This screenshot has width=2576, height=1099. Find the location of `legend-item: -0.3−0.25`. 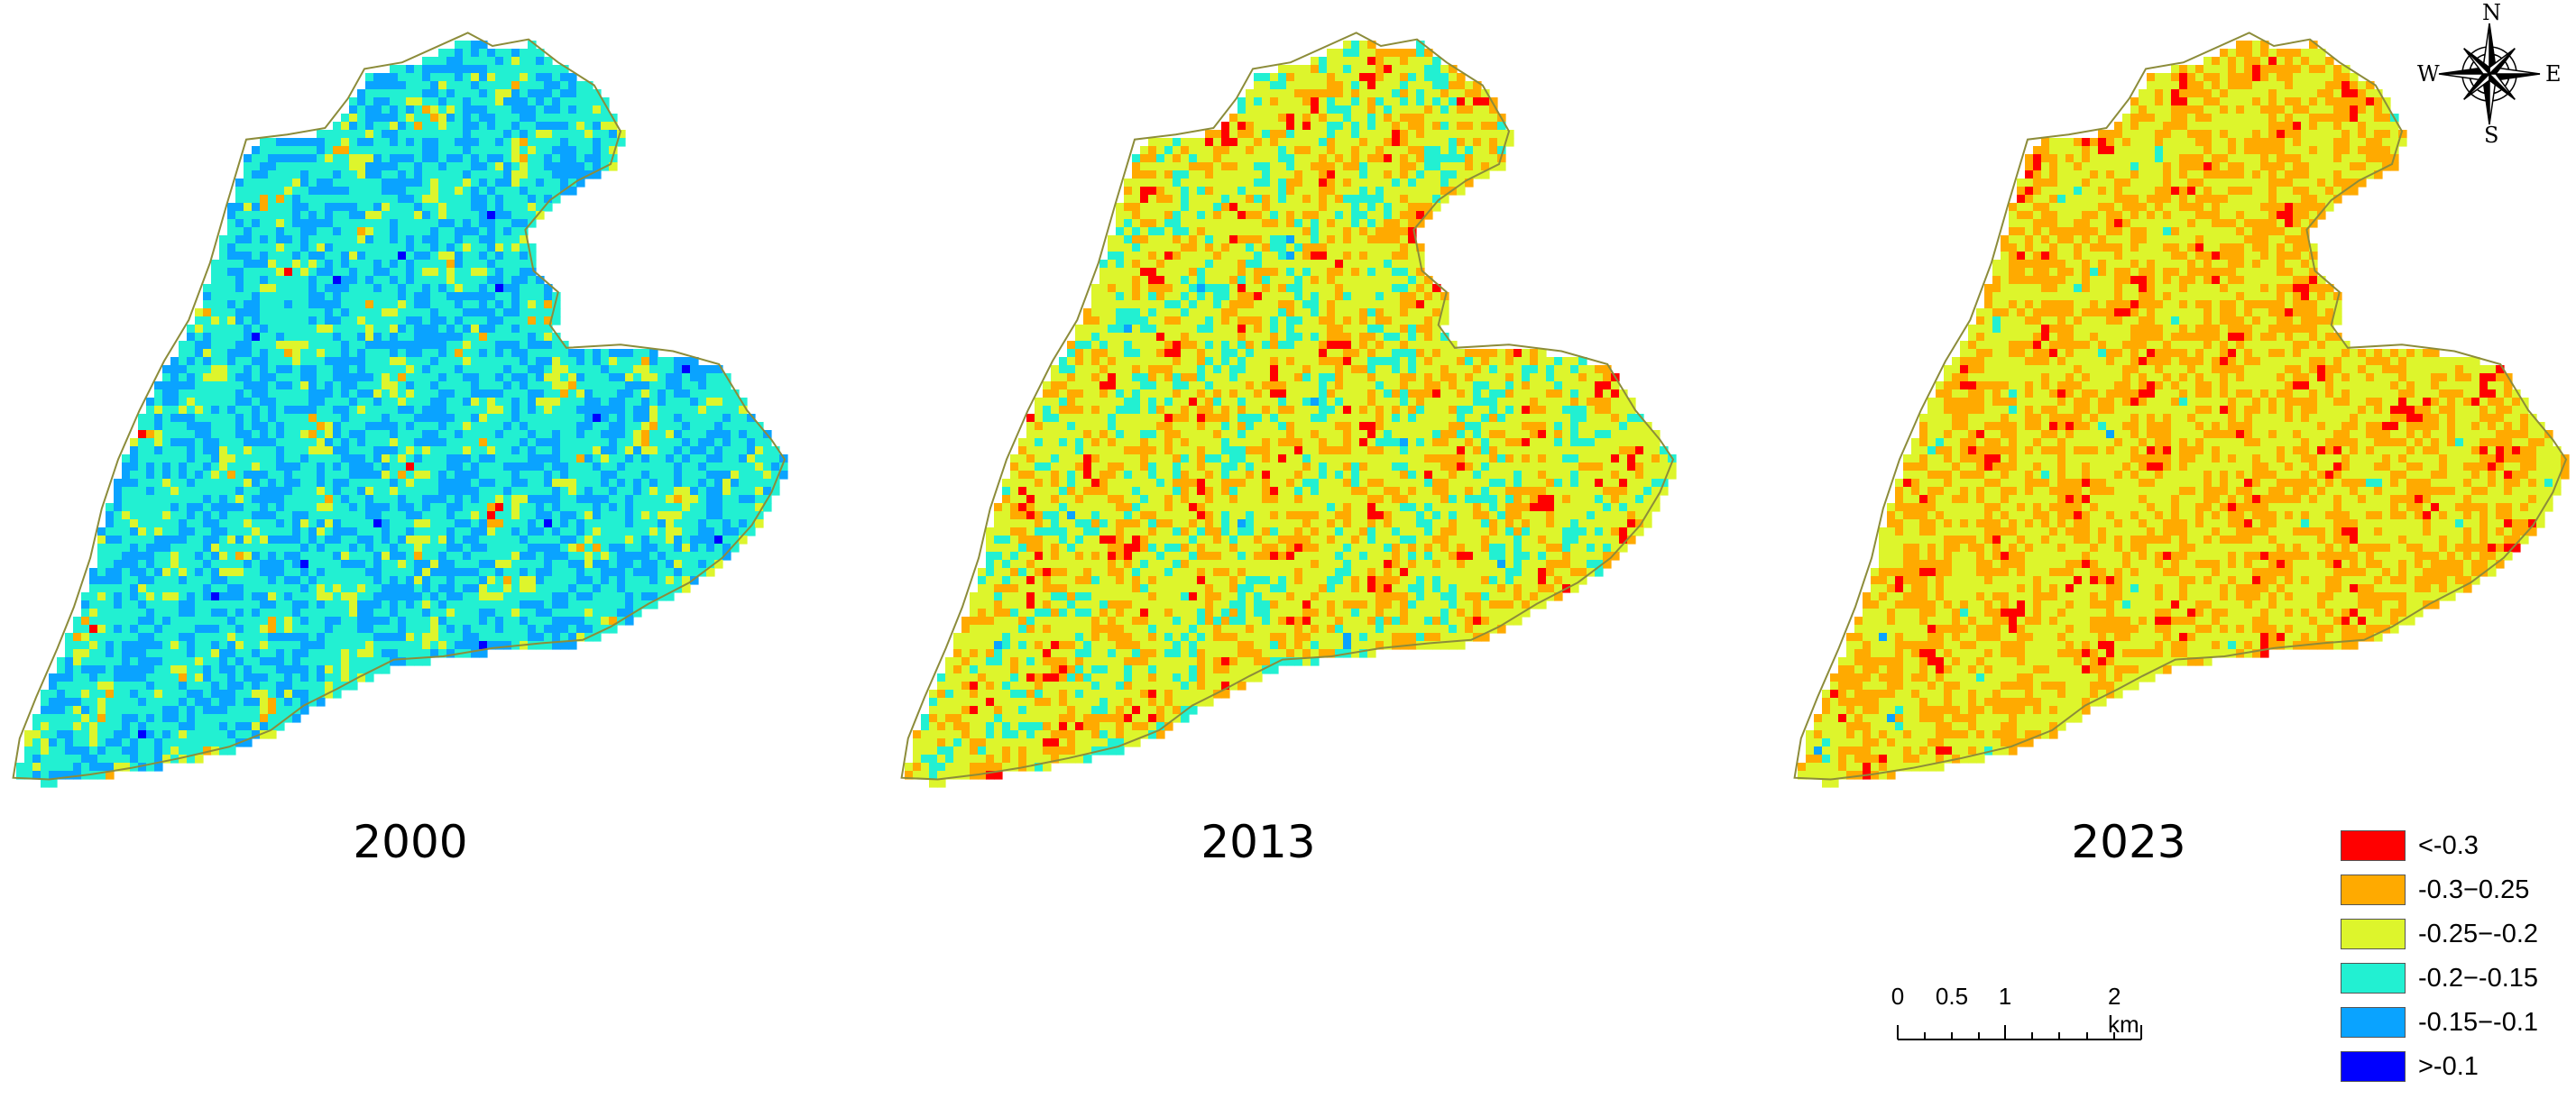

legend-item: -0.3−0.25 is located at coordinates (2435, 890).